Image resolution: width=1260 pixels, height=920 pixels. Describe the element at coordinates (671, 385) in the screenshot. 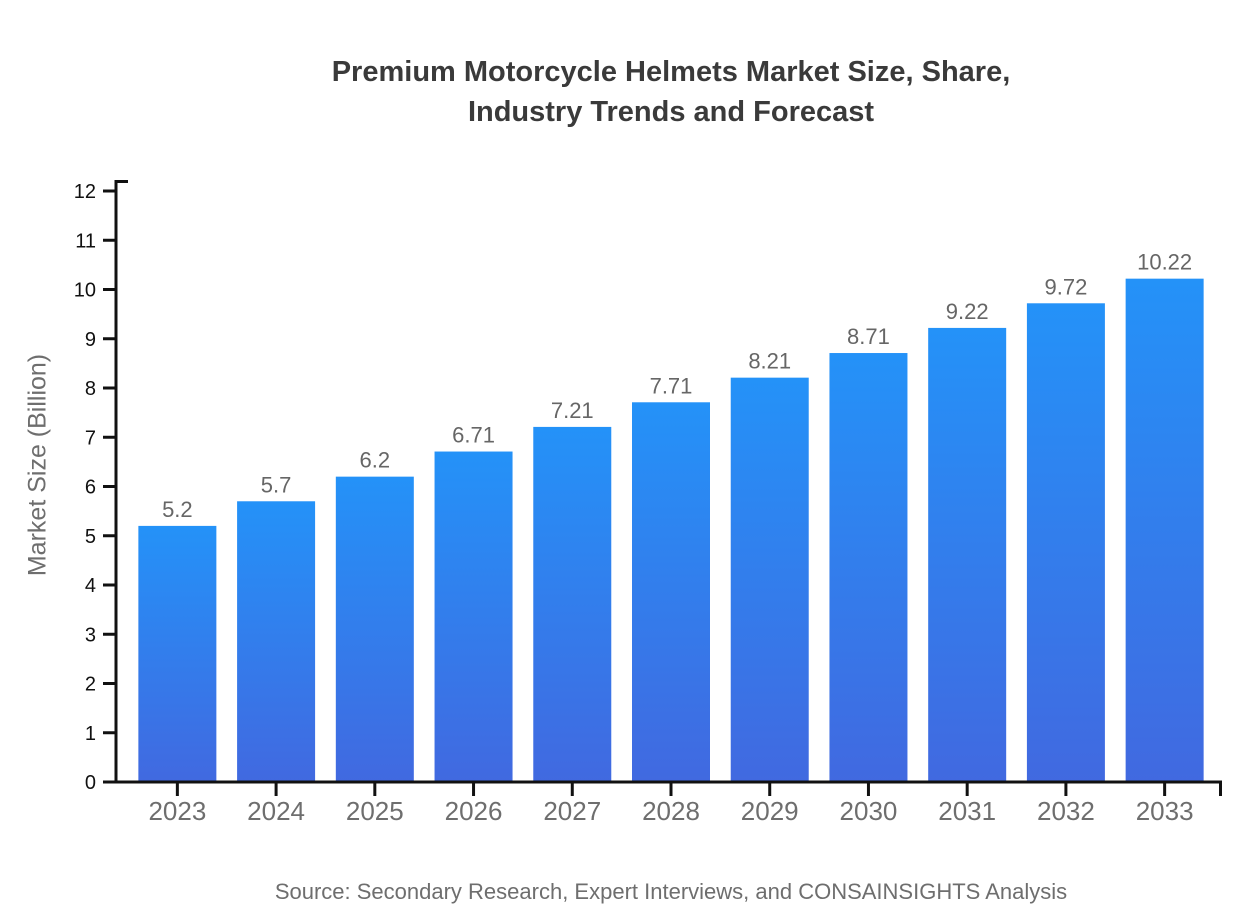

I see `value-label-2028: 7.71` at that location.